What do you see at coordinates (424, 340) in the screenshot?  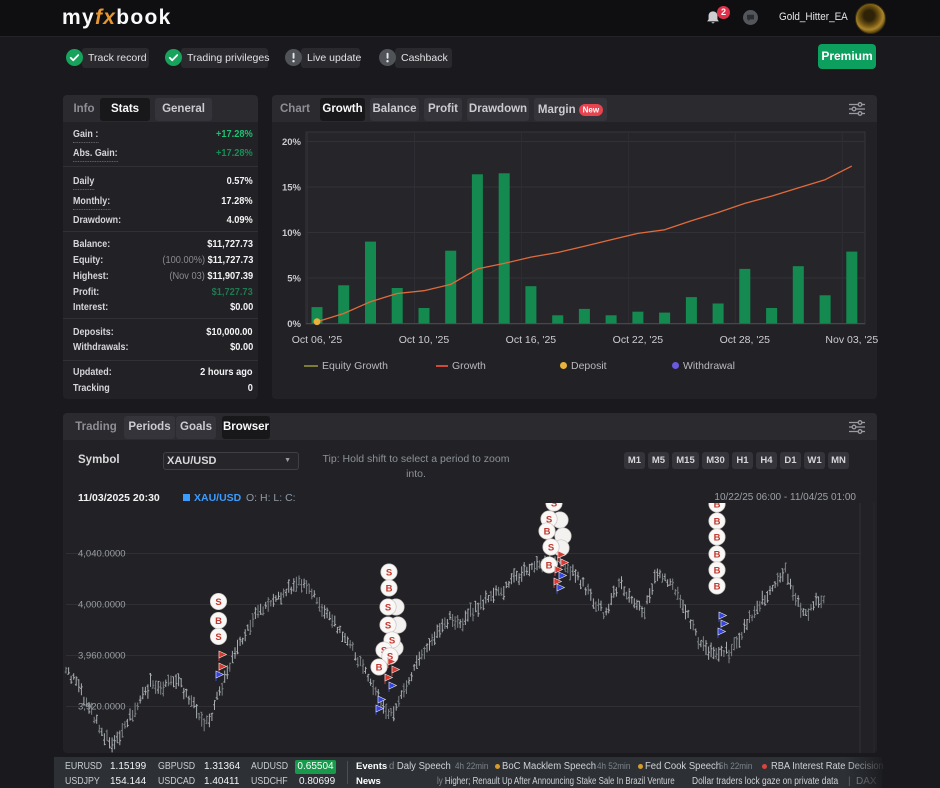 I see `svg-text: Oct 10, '25` at bounding box center [424, 340].